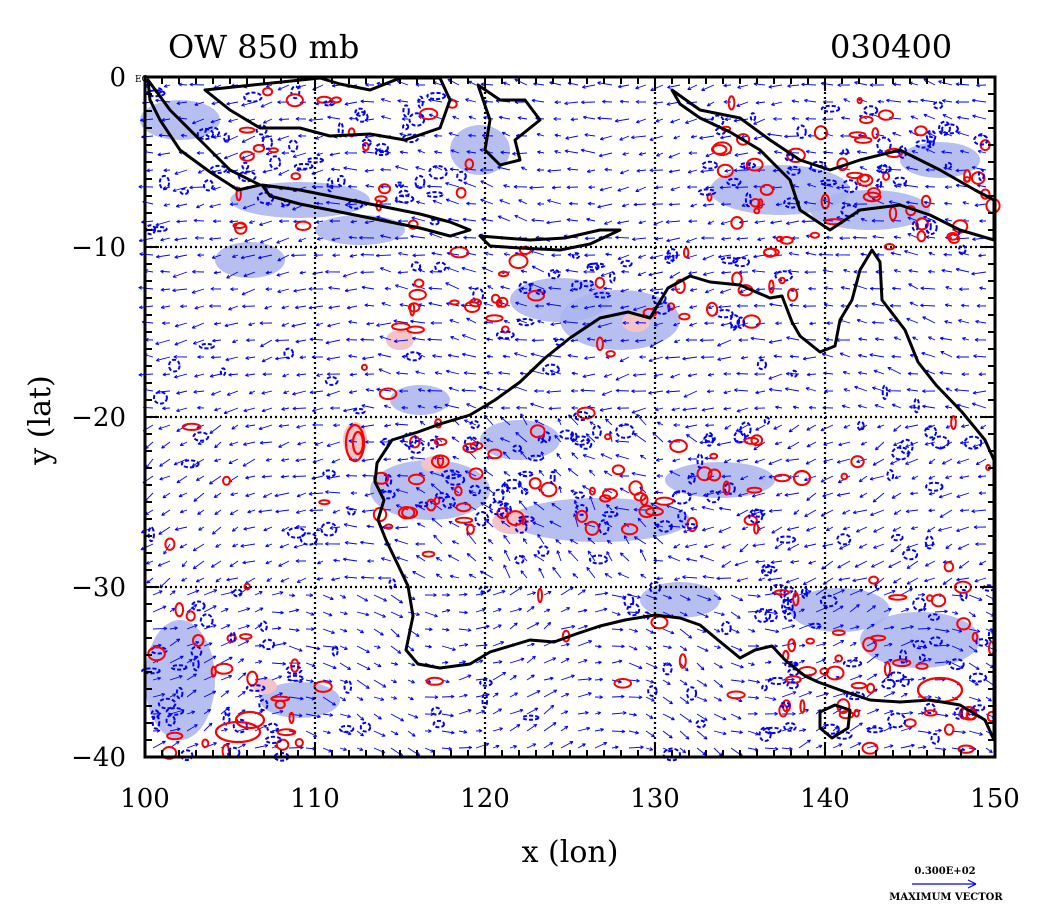 Image resolution: width=1056 pixels, height=907 pixels. Describe the element at coordinates (891, 47) in the screenshot. I see `chart-title-right: 030400` at that location.